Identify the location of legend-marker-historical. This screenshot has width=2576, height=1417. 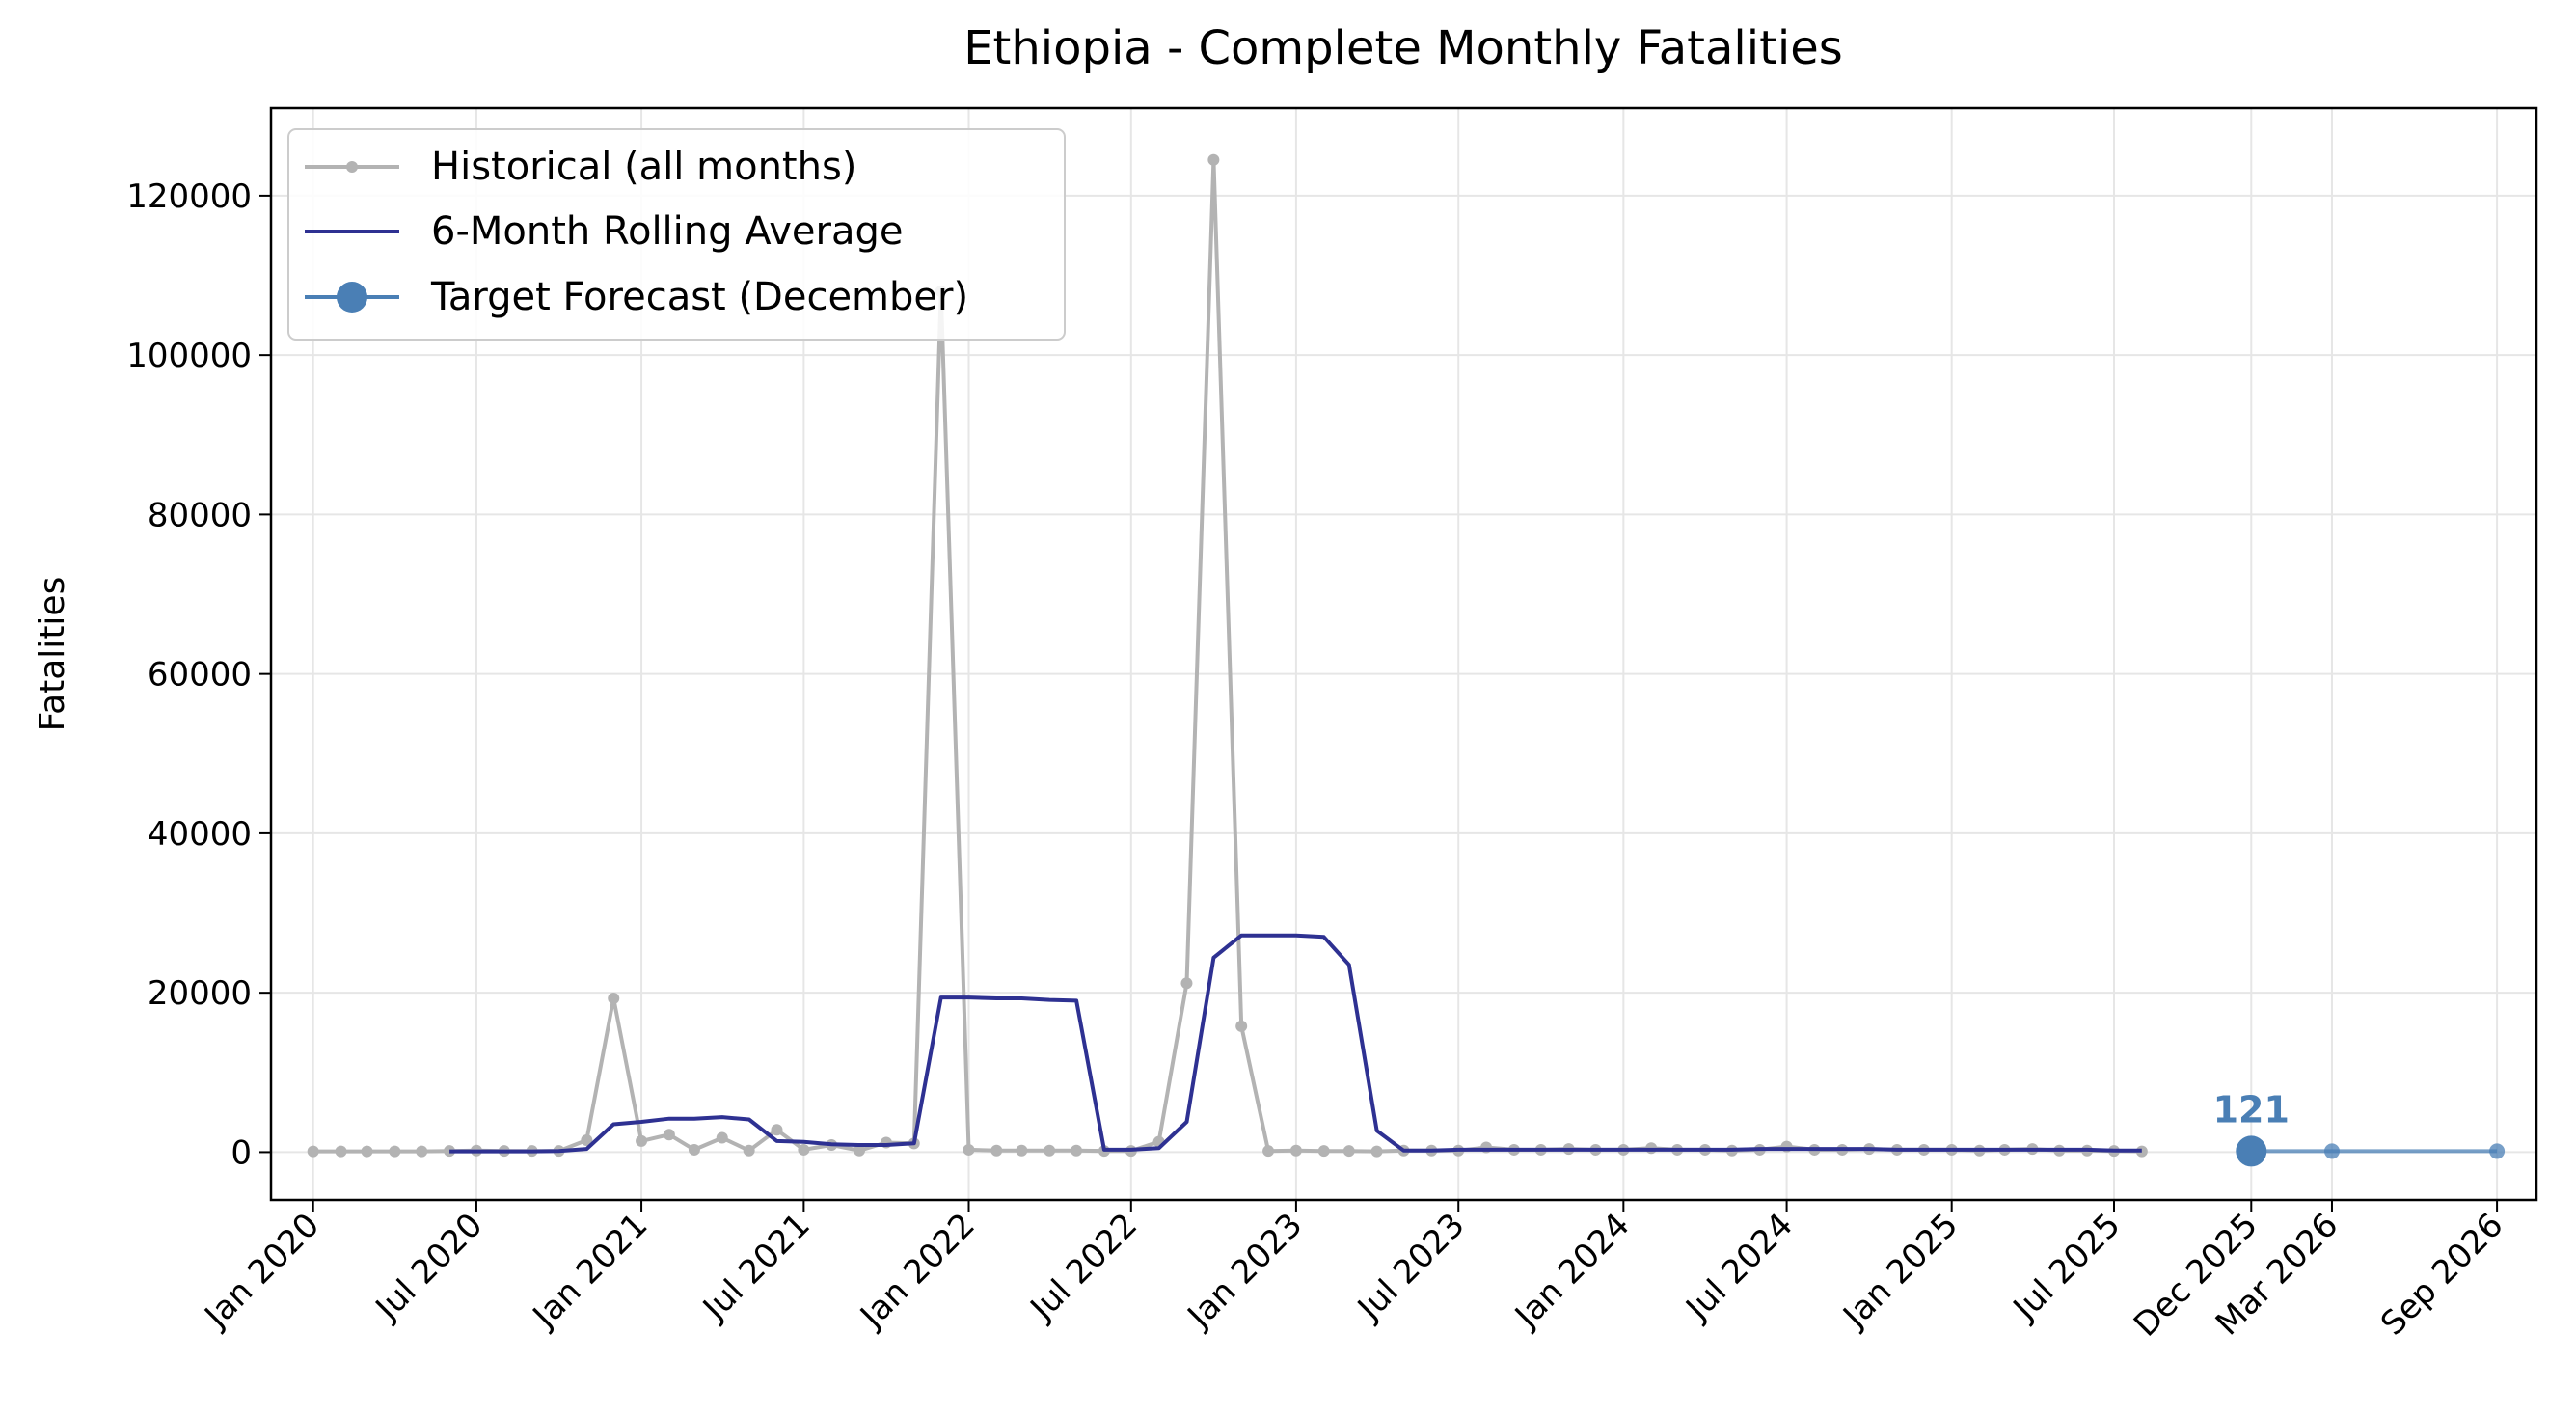
(352, 167).